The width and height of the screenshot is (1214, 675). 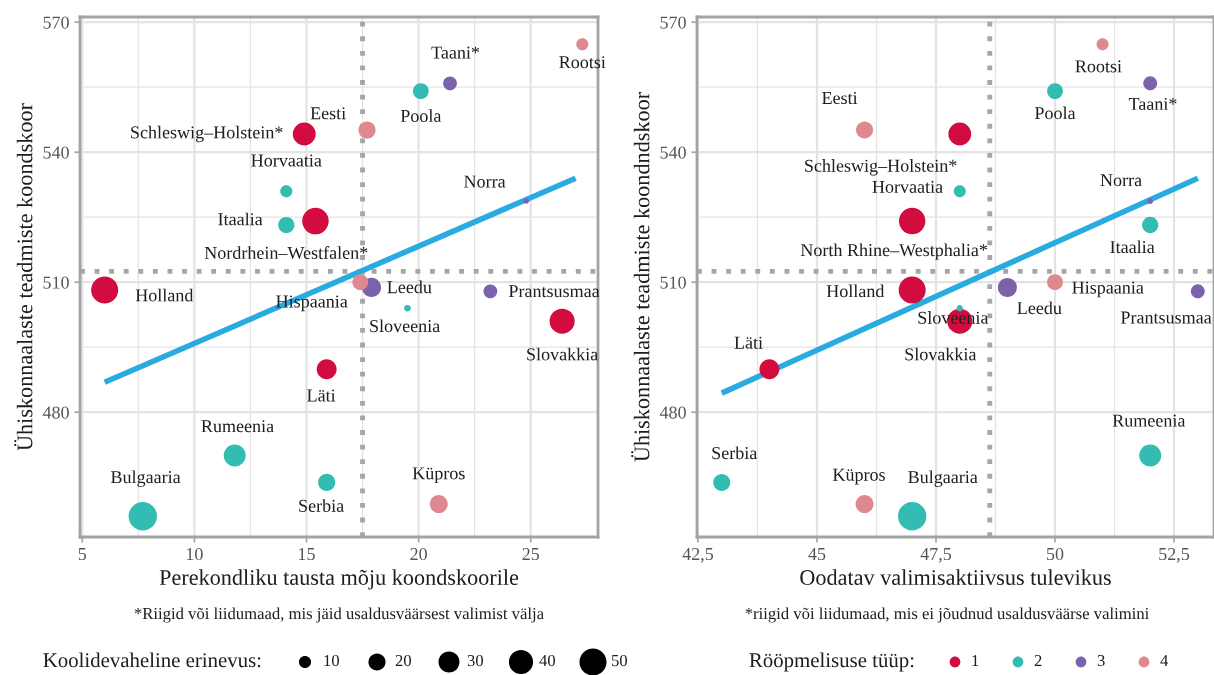 I want to click on annotation: Hispaania, so click(x=1108, y=289).